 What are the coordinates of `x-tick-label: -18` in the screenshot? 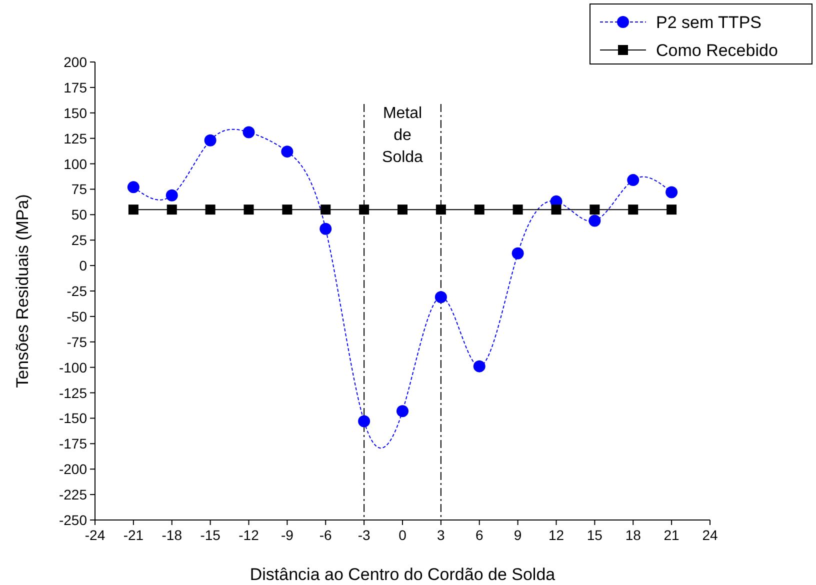 It's located at (172, 535).